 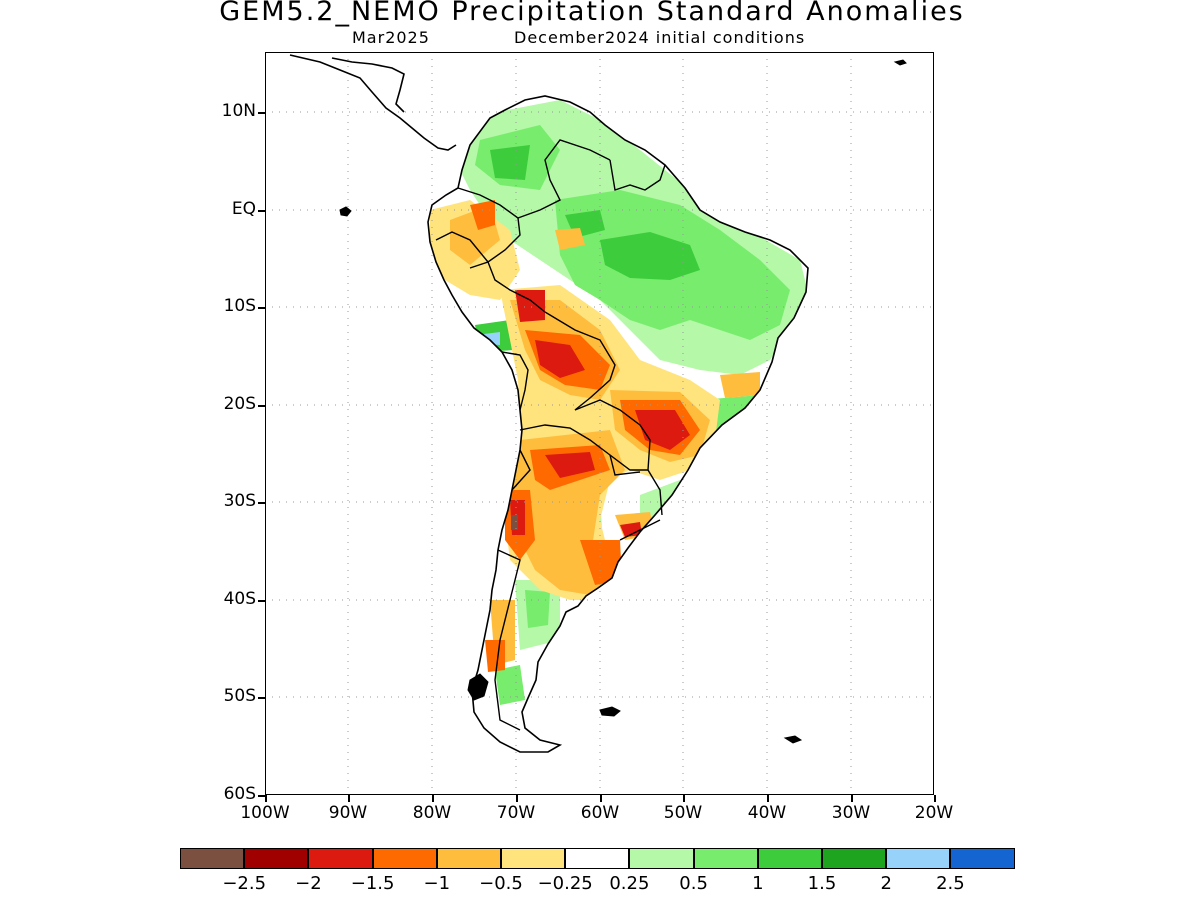 I want to click on lat-tick-label: 10S, so click(x=239, y=306).